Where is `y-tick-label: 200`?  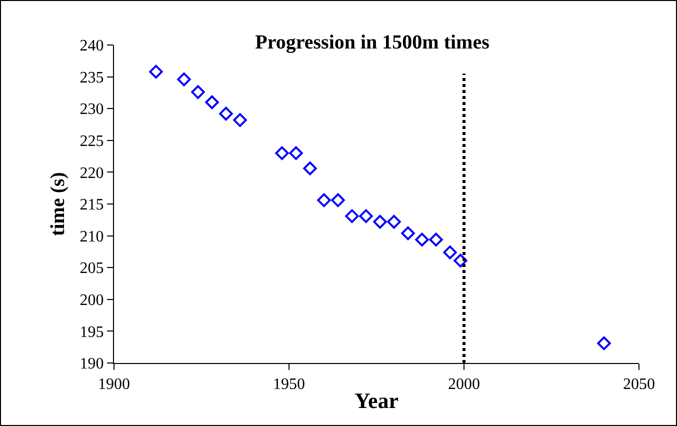 y-tick-label: 200 is located at coordinates (92, 300).